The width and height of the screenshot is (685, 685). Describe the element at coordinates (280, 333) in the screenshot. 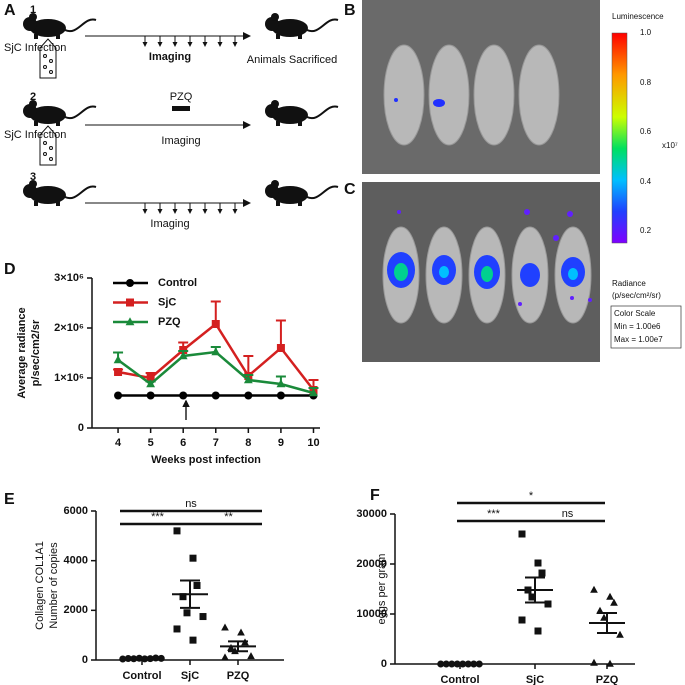

I see `error-bar` at that location.